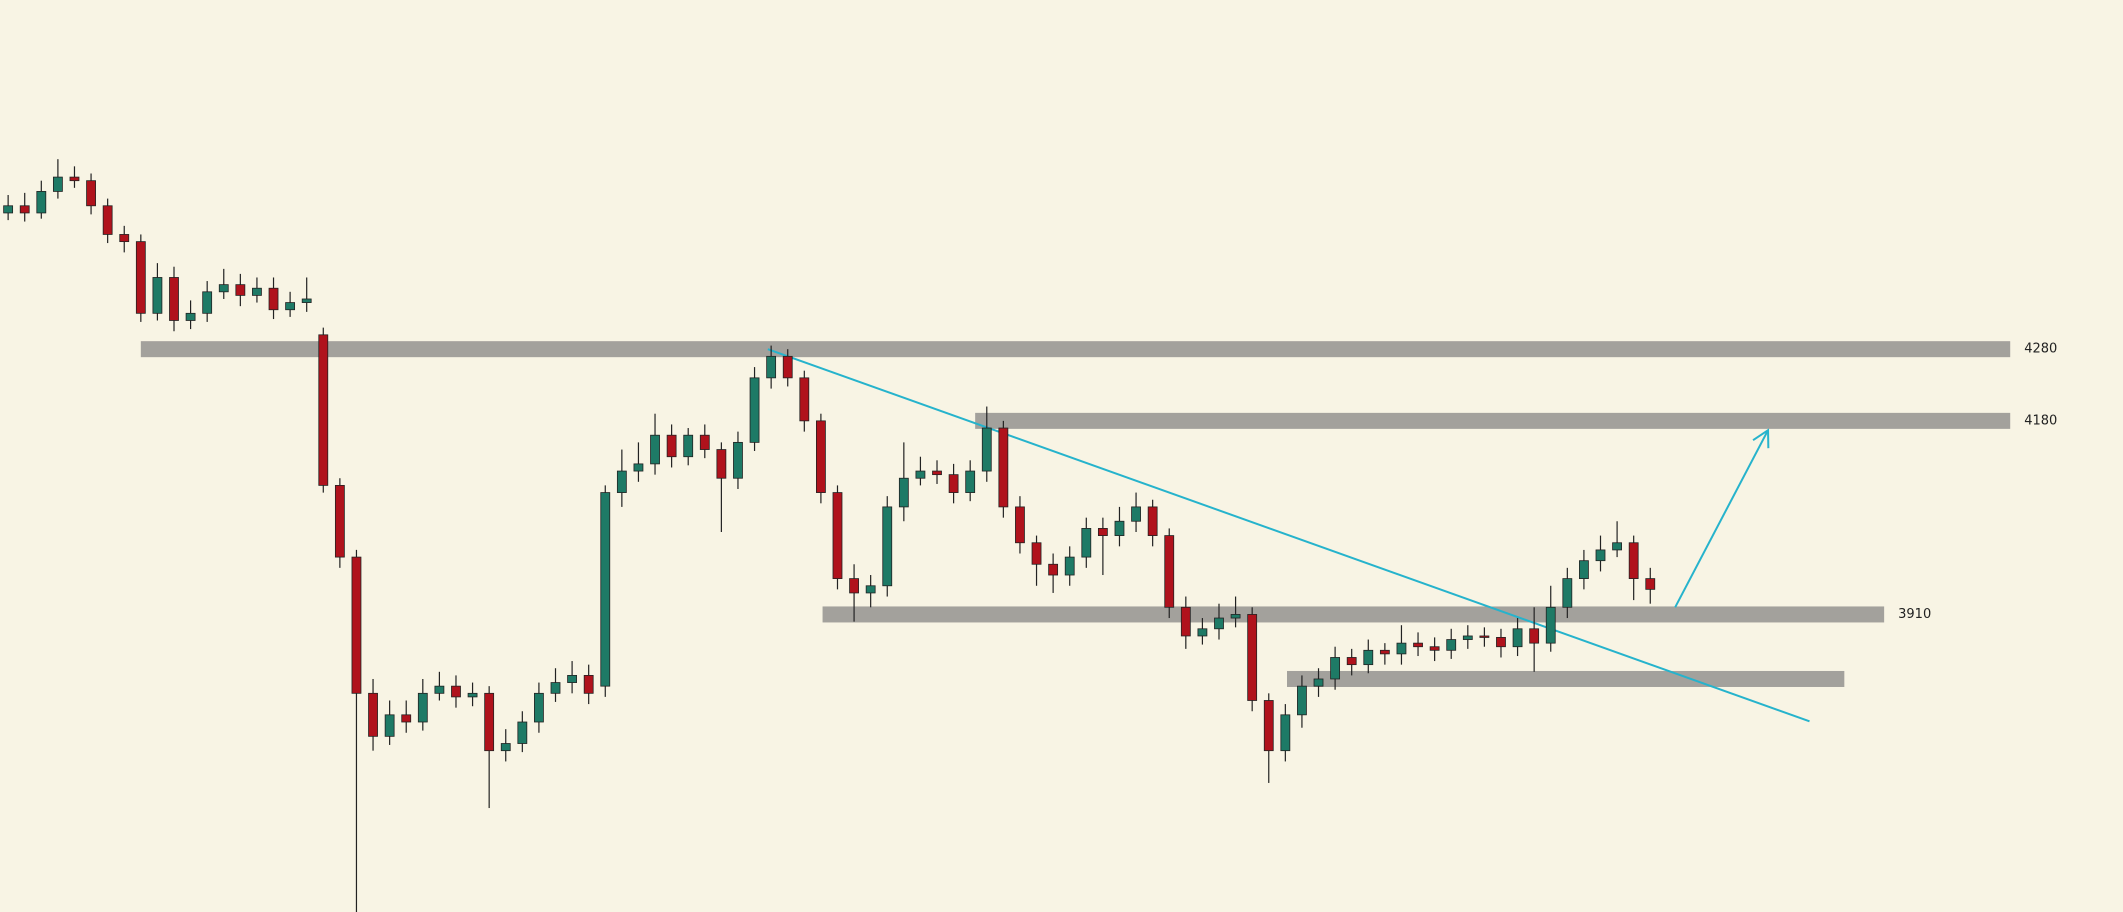  Describe the element at coordinates (1761, 438) in the screenshot. I see `arrow-head` at that location.